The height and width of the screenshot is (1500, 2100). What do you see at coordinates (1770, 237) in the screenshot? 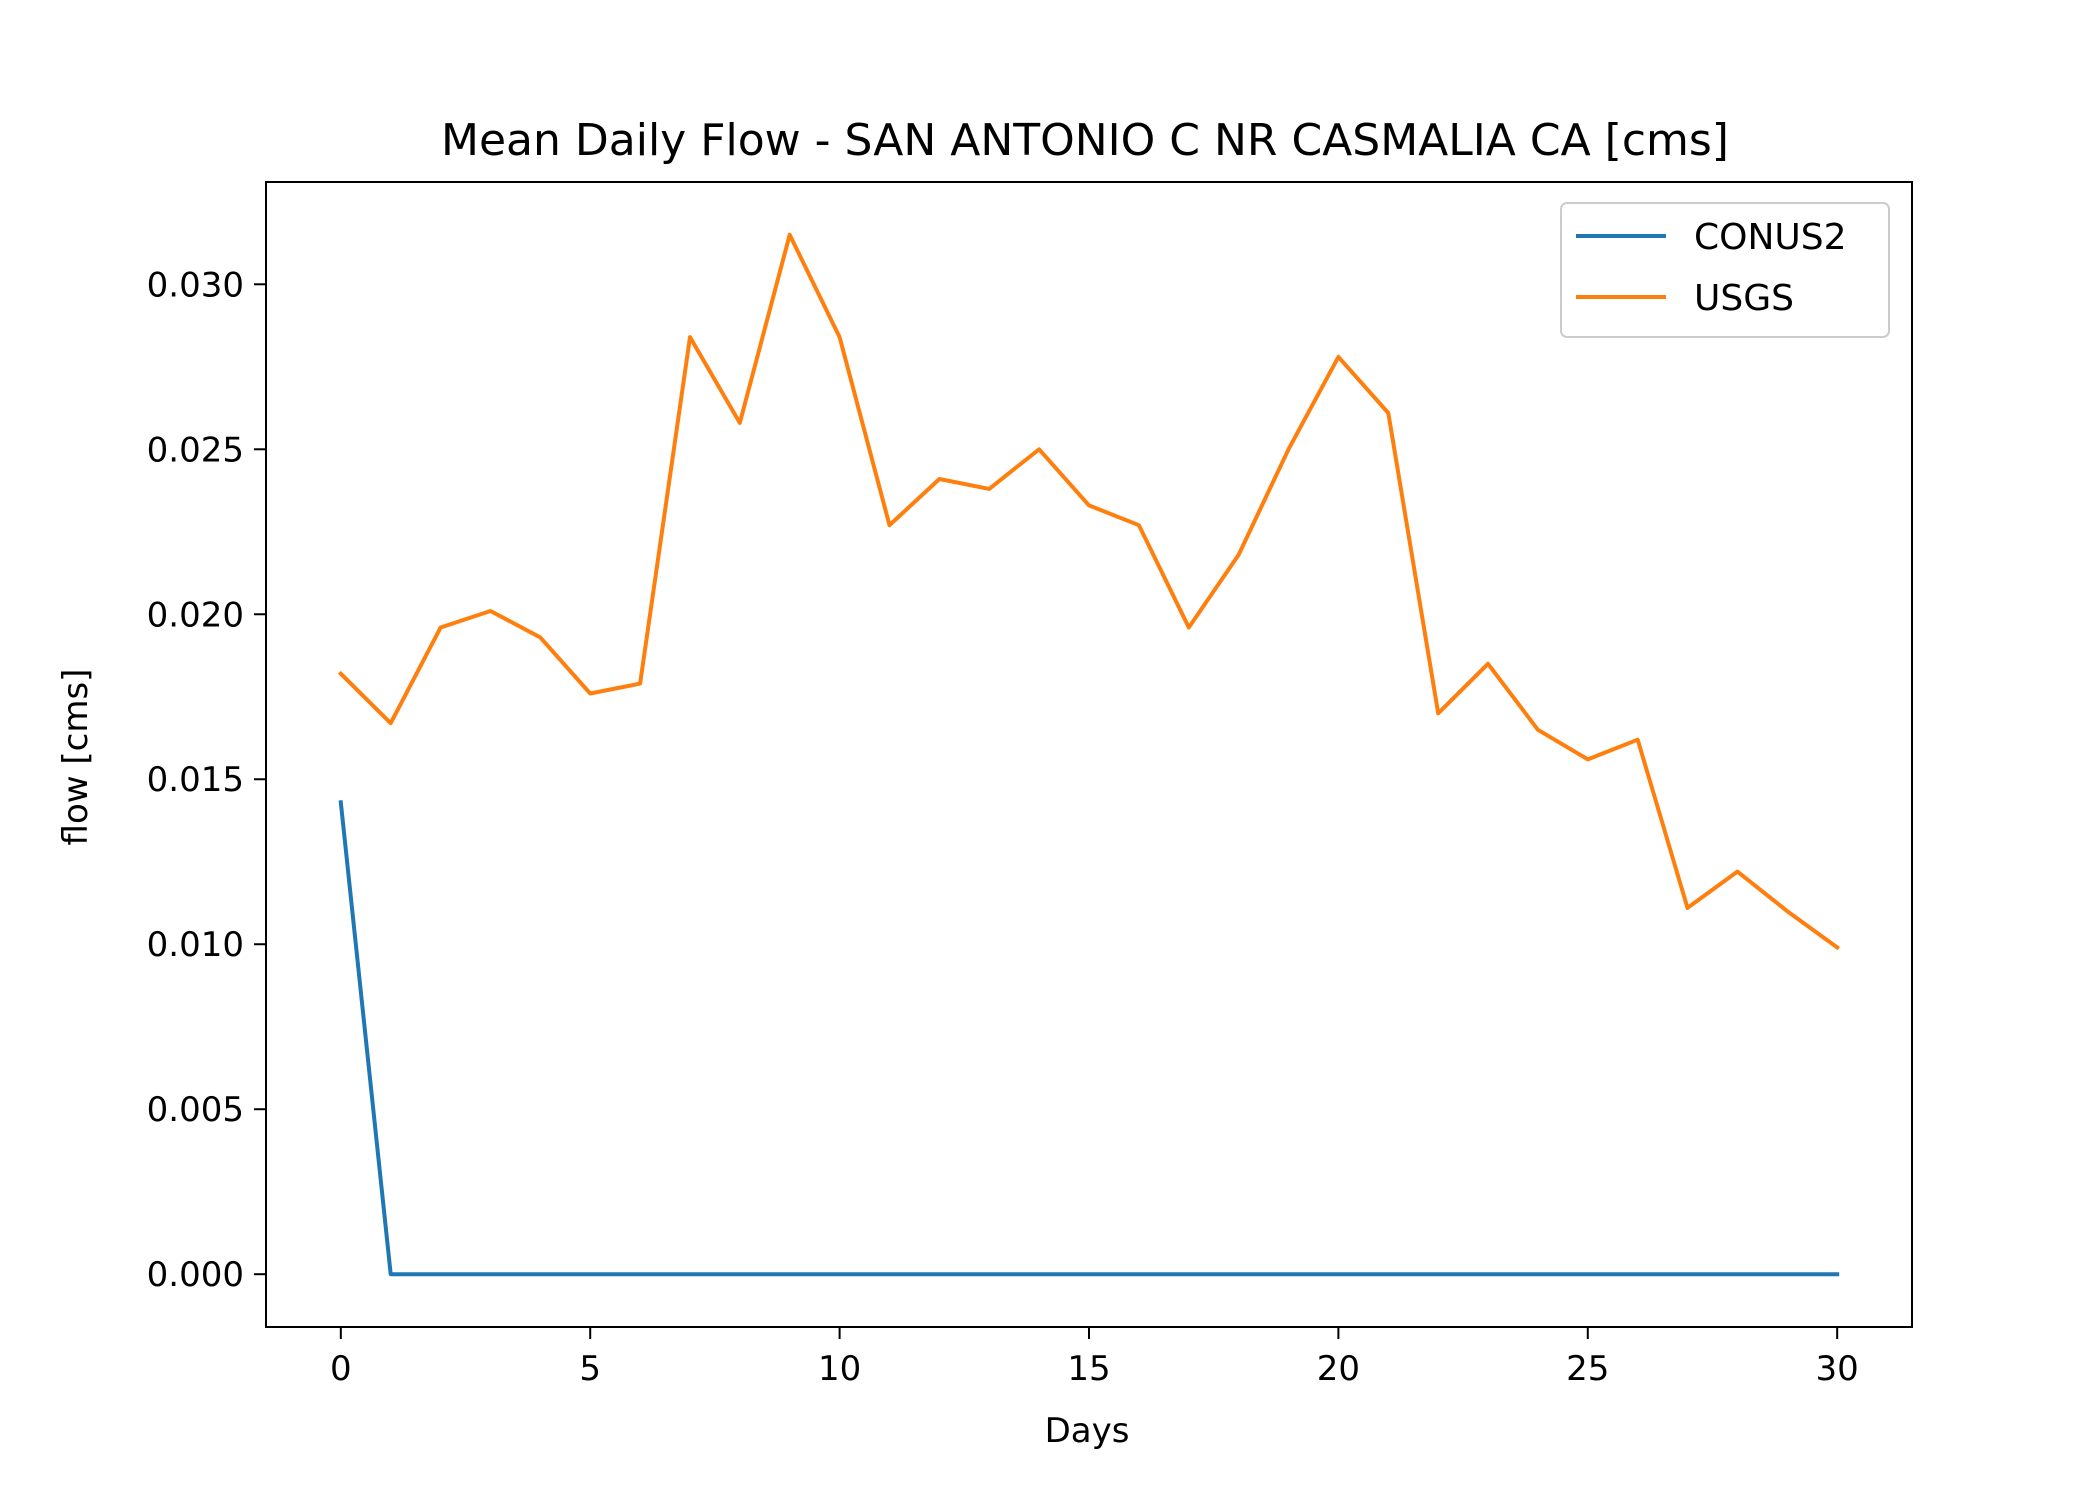
I see `legend-label-conus2: CONUS2` at bounding box center [1770, 237].